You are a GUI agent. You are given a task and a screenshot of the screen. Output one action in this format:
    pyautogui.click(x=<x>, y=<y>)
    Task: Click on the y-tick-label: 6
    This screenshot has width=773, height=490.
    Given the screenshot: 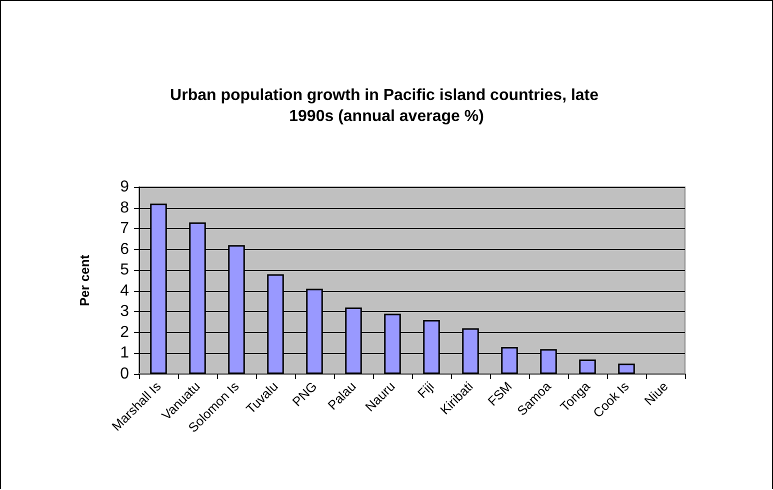 What is the action you would take?
    pyautogui.click(x=125, y=249)
    